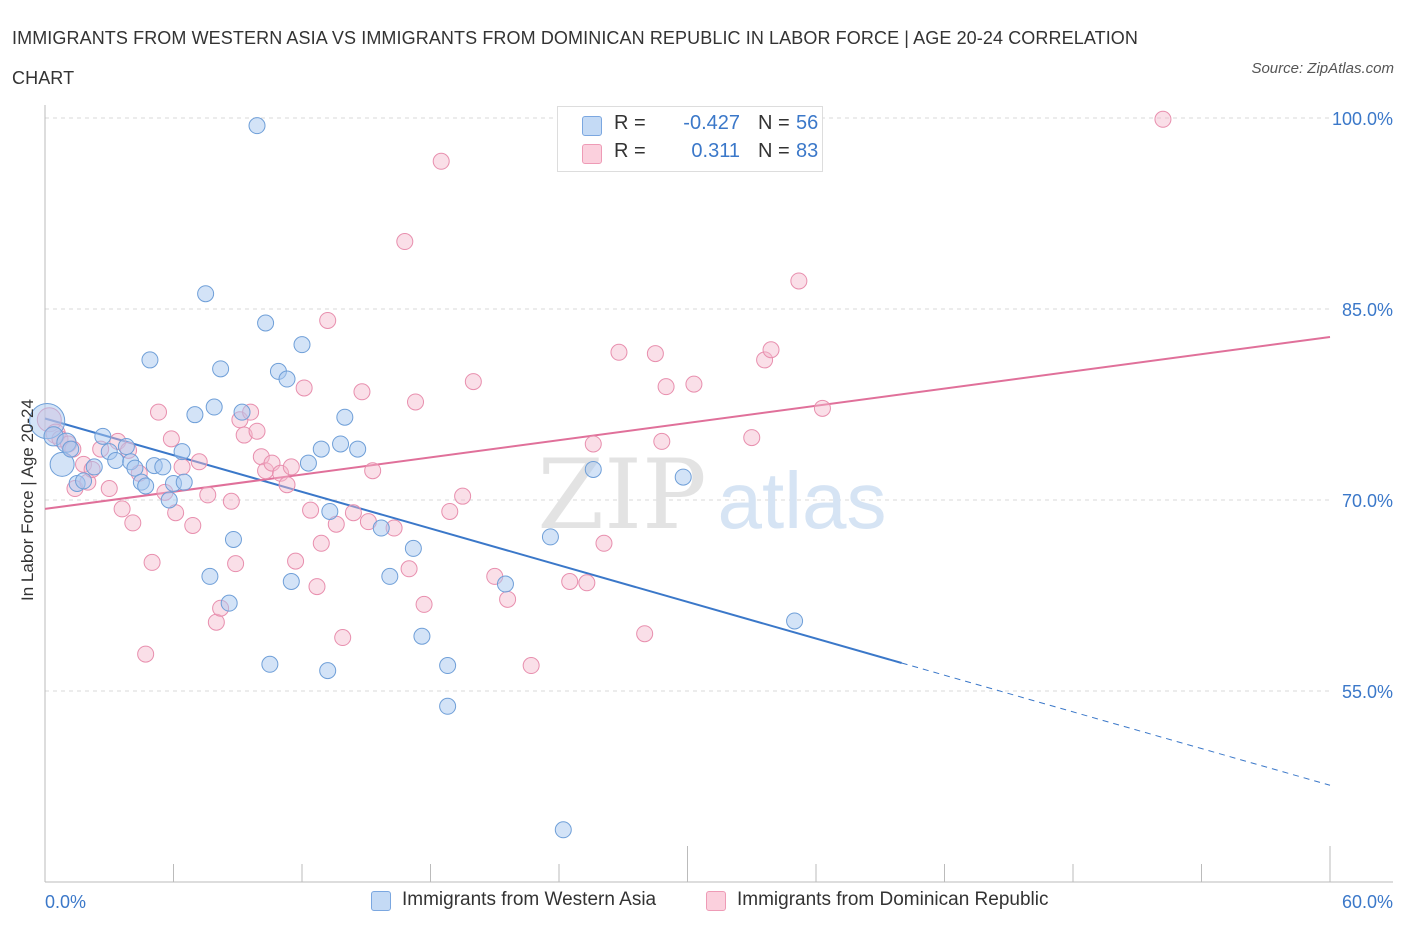  I want to click on bottom-legend-label: Immigrants from Dominican Republic, so click(893, 899).